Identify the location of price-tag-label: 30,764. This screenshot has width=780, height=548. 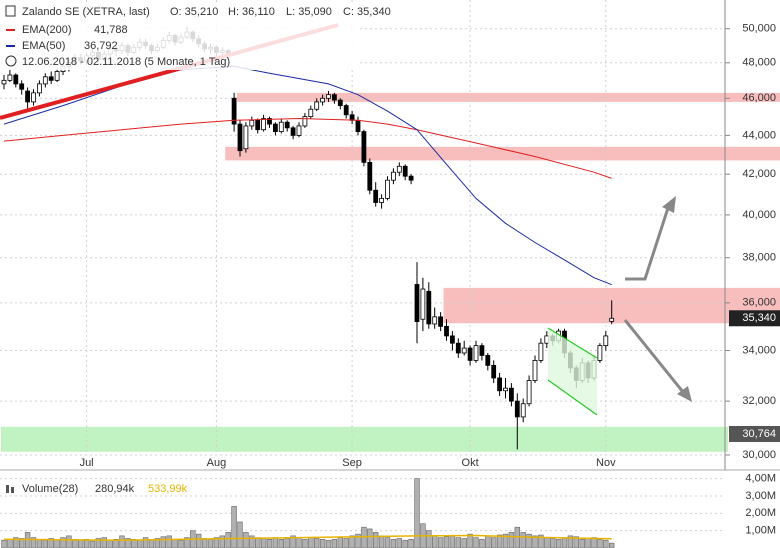
(759, 434).